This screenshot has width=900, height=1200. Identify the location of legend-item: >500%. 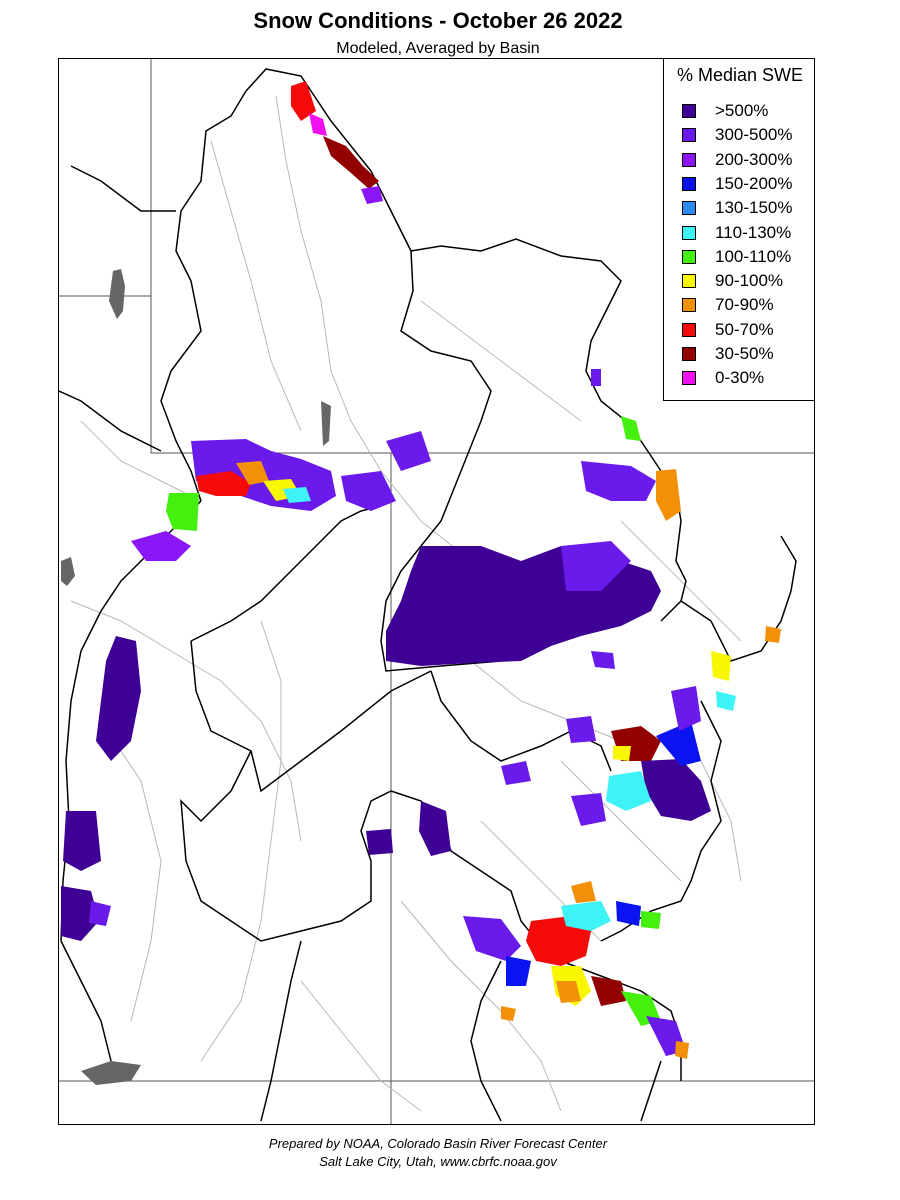
(725, 111).